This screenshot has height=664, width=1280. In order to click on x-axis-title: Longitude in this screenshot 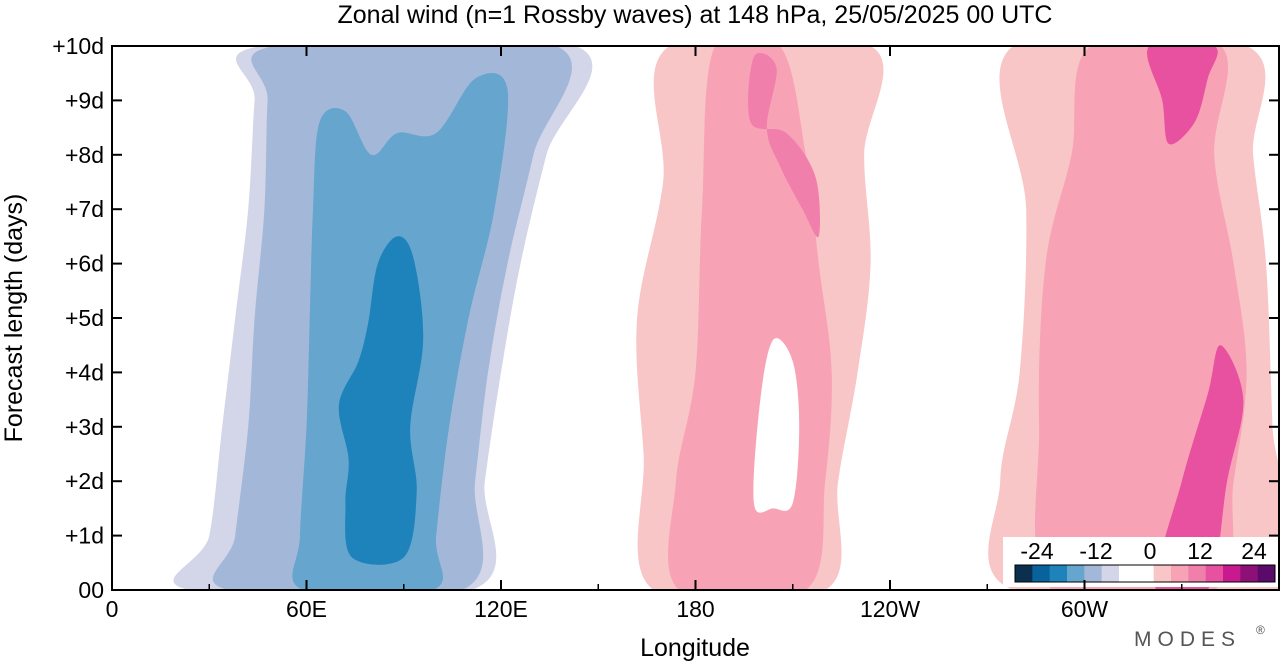, I will do `click(695, 648)`.